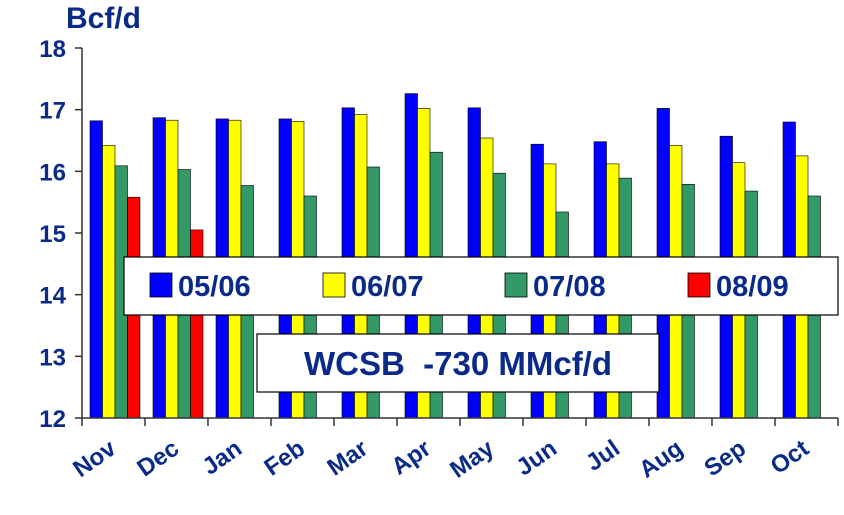 This screenshot has height=515, width=844. I want to click on x-tick-label-jul: Jul, so click(603, 456).